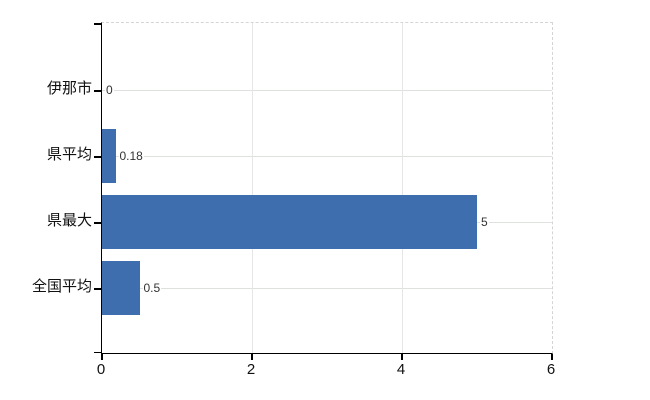 The height and width of the screenshot is (400, 650). What do you see at coordinates (551, 369) in the screenshot?
I see `x-tick-label: 6` at bounding box center [551, 369].